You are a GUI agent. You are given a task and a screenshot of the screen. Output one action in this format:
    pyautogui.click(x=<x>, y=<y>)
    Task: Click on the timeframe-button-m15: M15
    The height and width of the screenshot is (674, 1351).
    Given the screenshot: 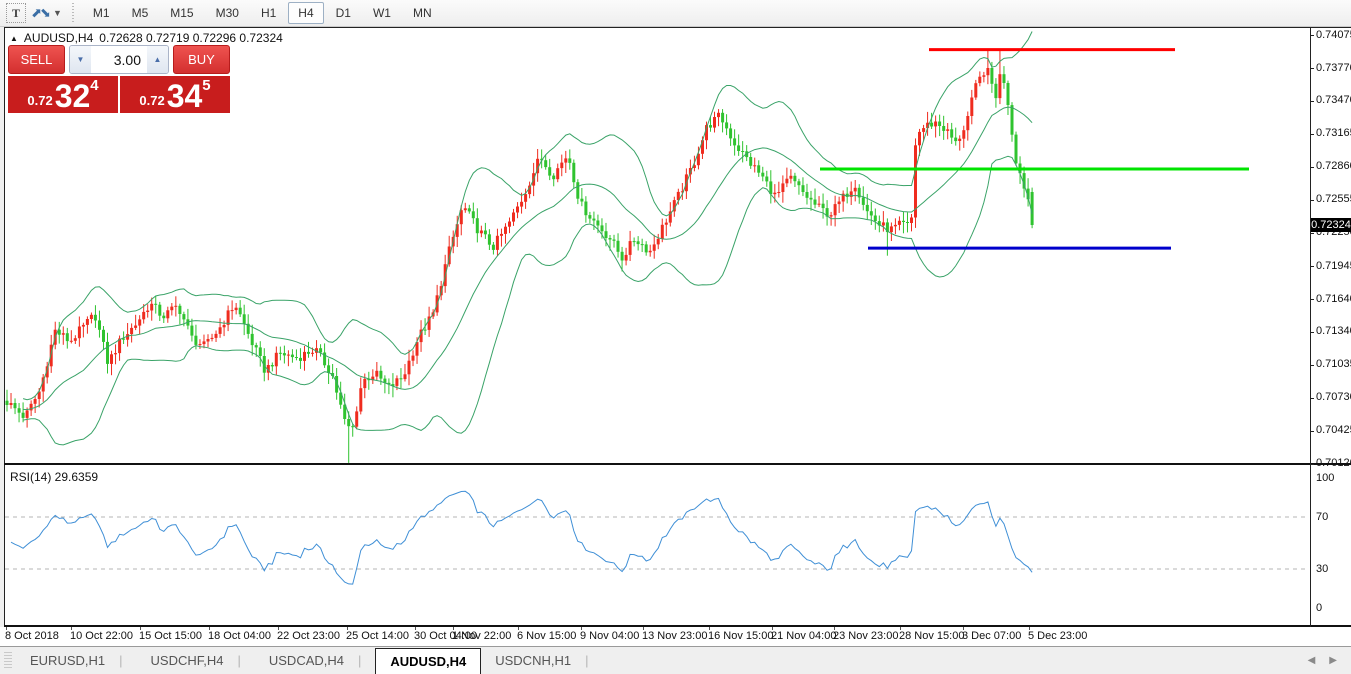 What is the action you would take?
    pyautogui.click(x=182, y=13)
    